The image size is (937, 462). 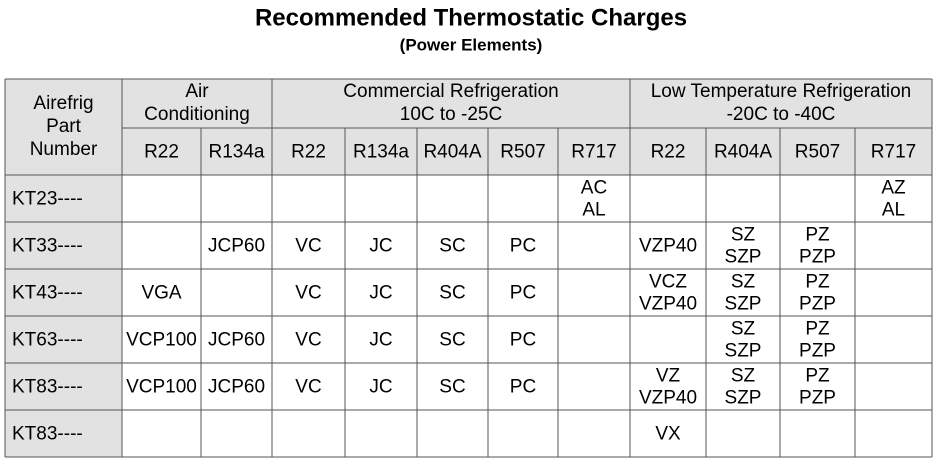 I want to click on part-header: Part, so click(x=64, y=126).